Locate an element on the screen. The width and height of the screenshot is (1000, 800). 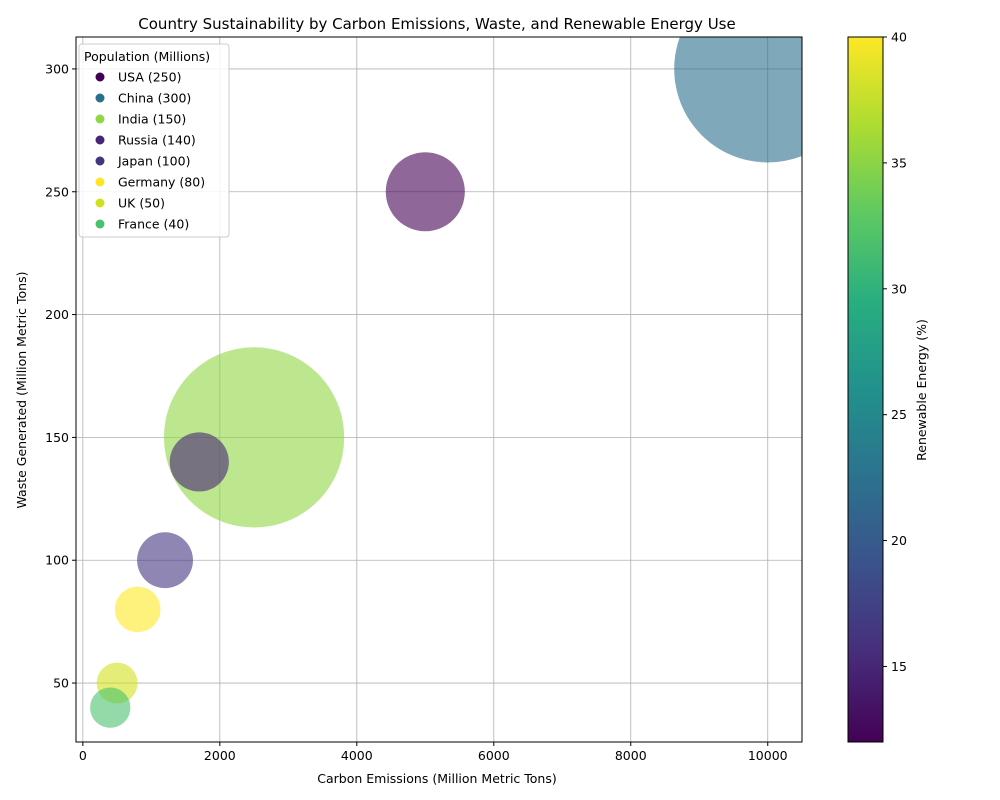
legend-title: Population (Millions) is located at coordinates (147, 56).